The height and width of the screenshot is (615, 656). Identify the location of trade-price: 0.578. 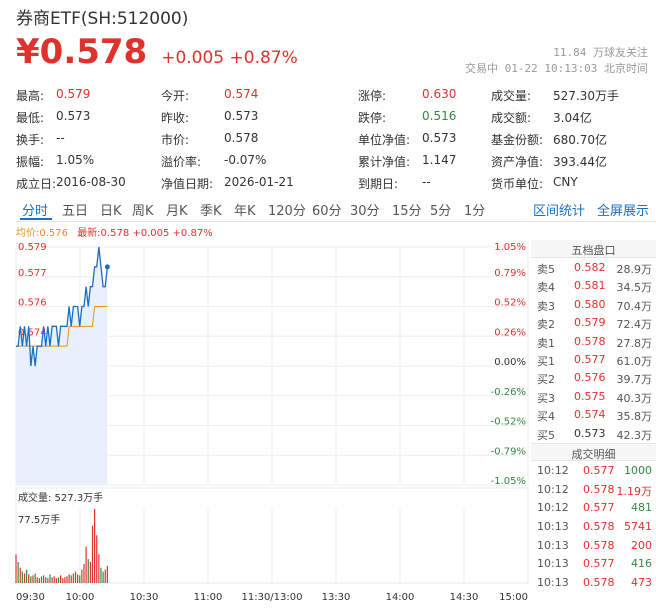
(599, 527).